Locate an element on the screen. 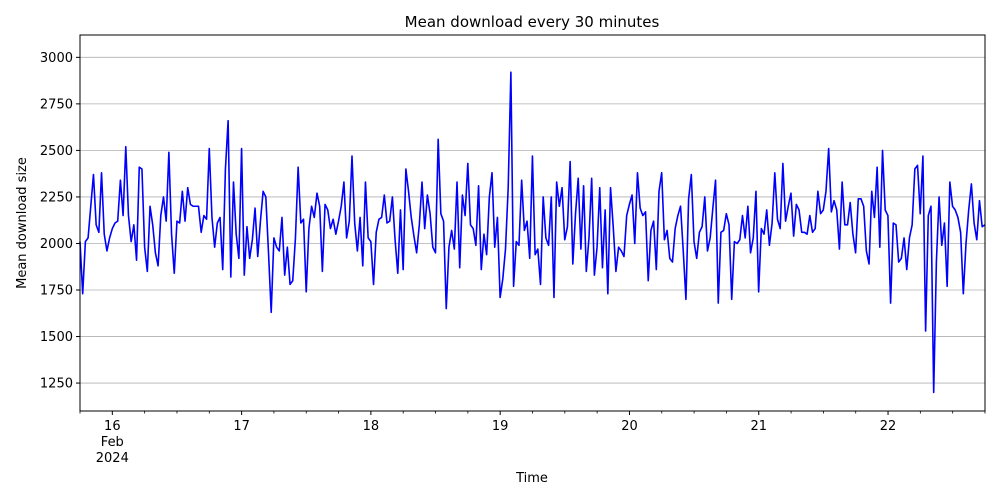  y-tick-label-2500: 2500 is located at coordinates (56, 151).